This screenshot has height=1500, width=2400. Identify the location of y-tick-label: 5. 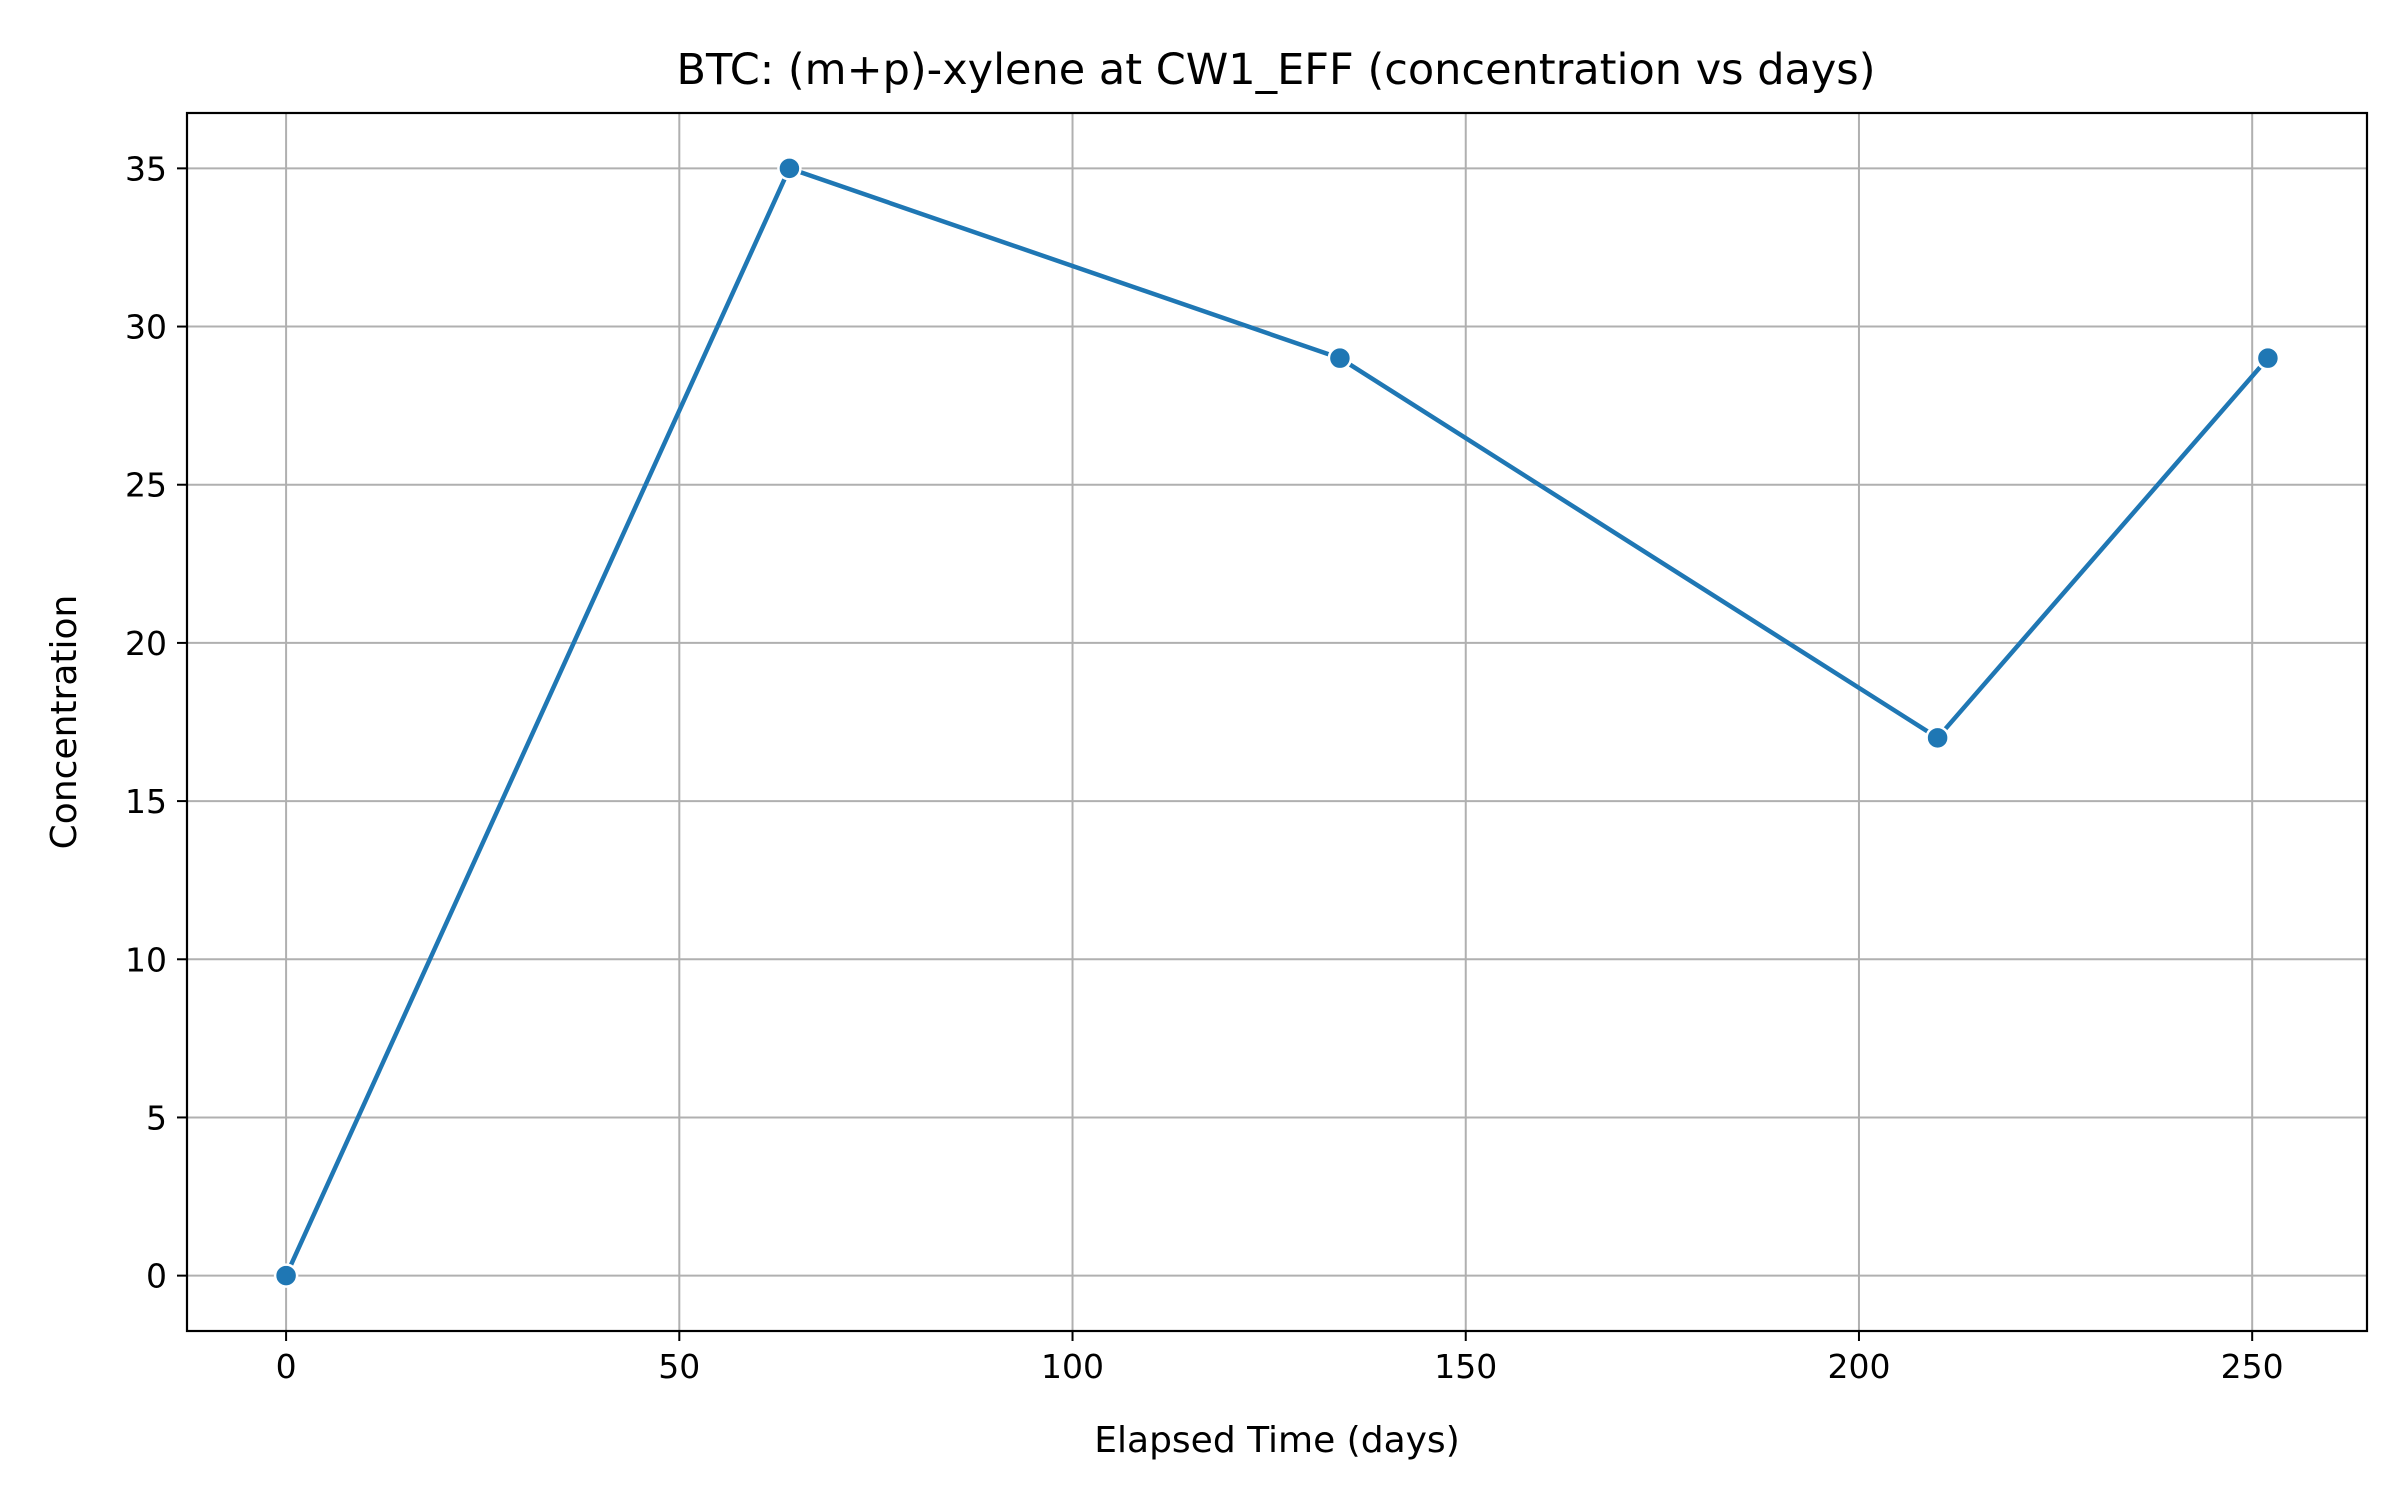
(156, 1117).